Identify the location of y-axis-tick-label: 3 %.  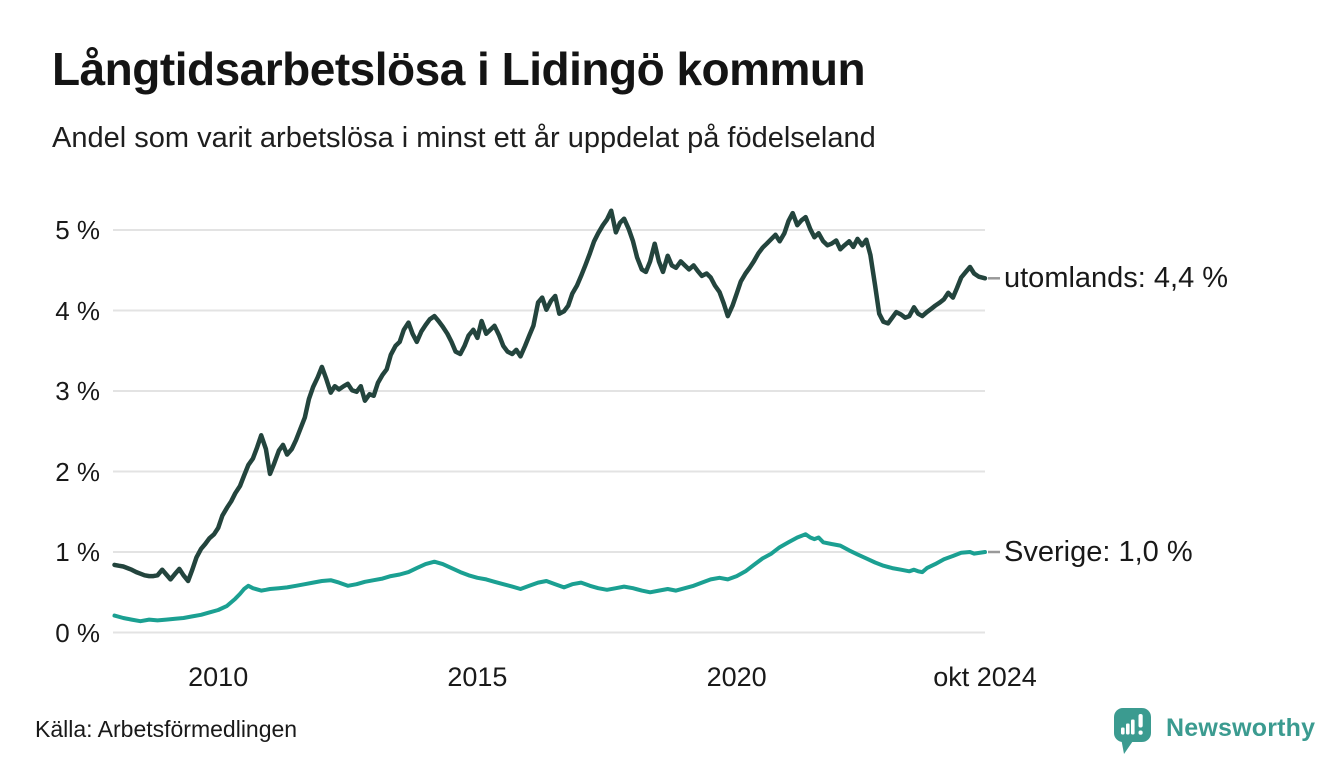
(77, 391).